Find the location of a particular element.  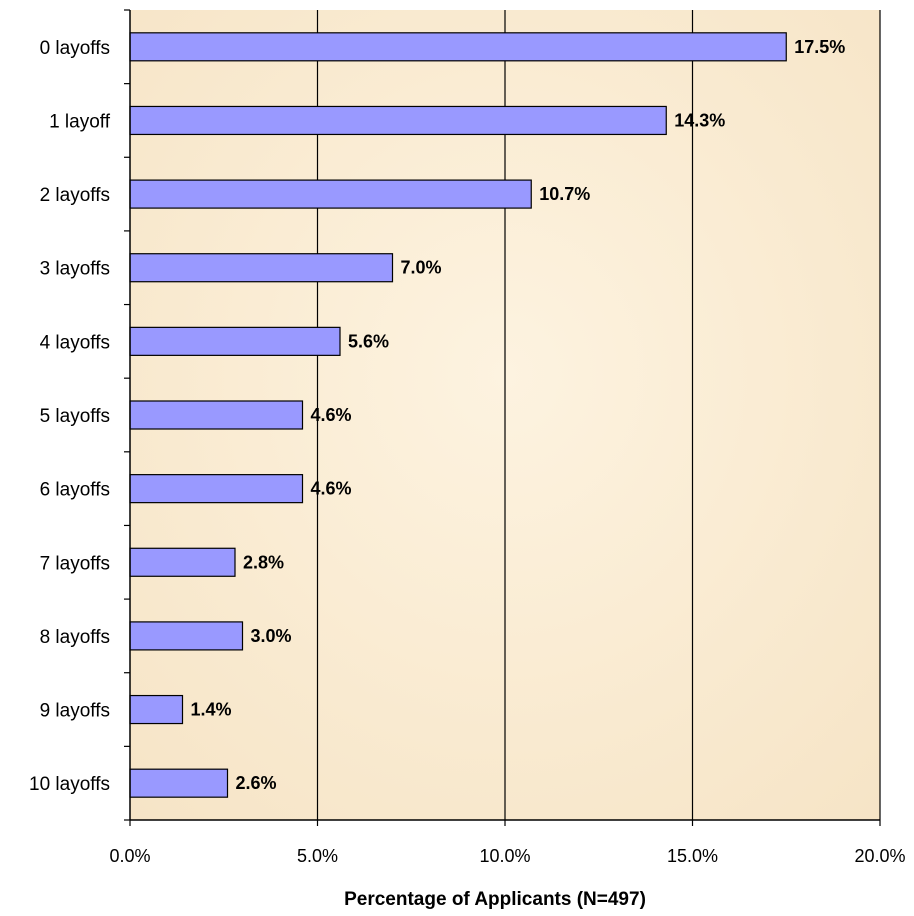

x-tick-label: 0.0% is located at coordinates (129, 856).